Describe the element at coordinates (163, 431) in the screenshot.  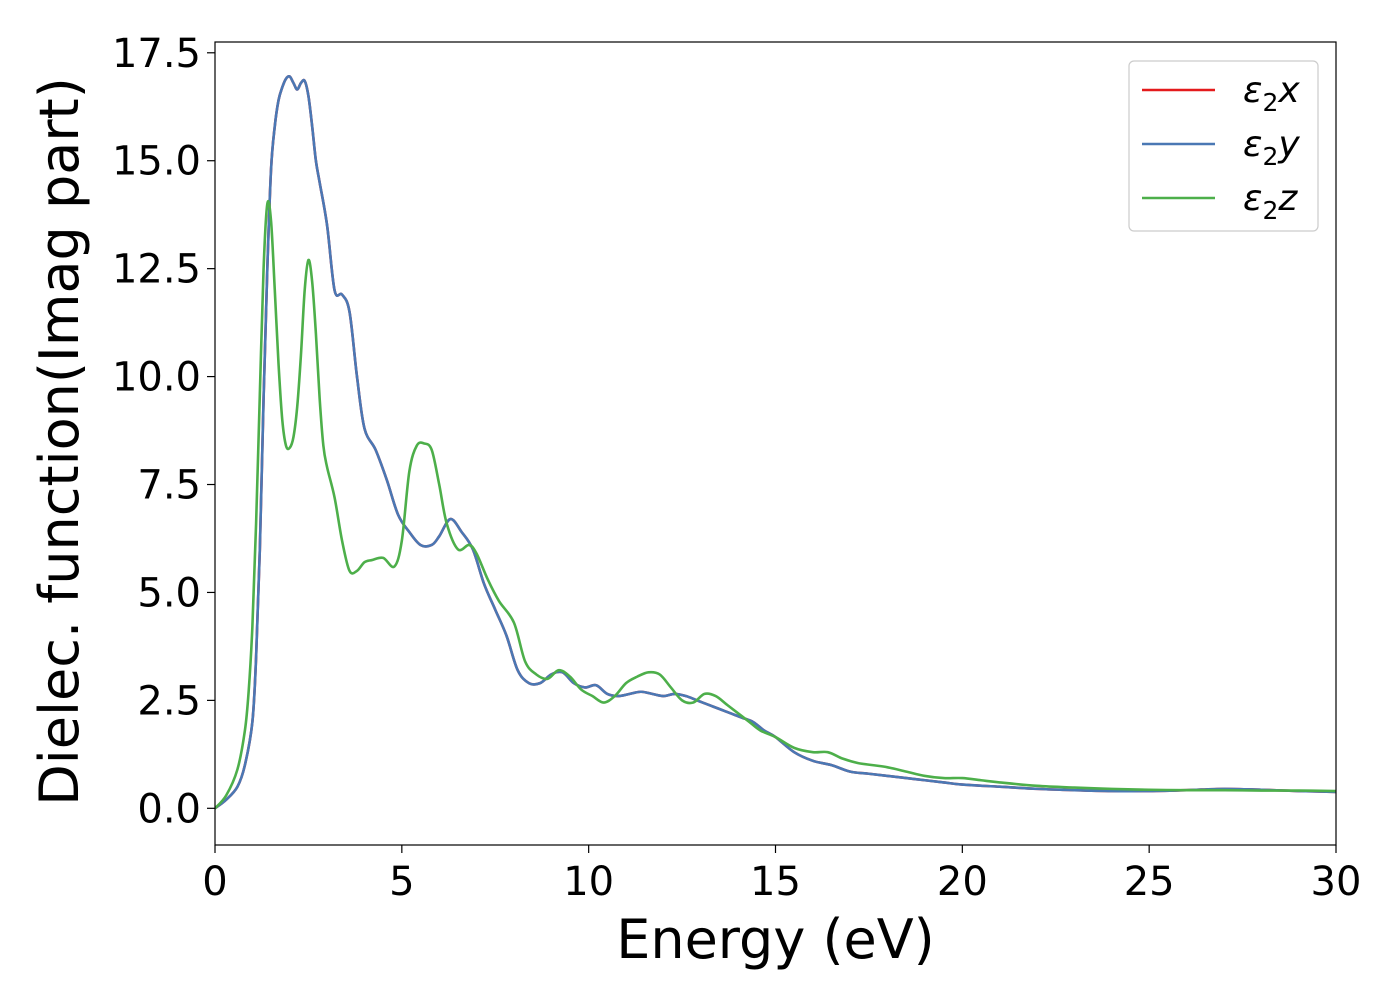
I see `y-axis: 0.0 2.5 5.0 7.5 10.0 12.5 15.0 17.5` at that location.